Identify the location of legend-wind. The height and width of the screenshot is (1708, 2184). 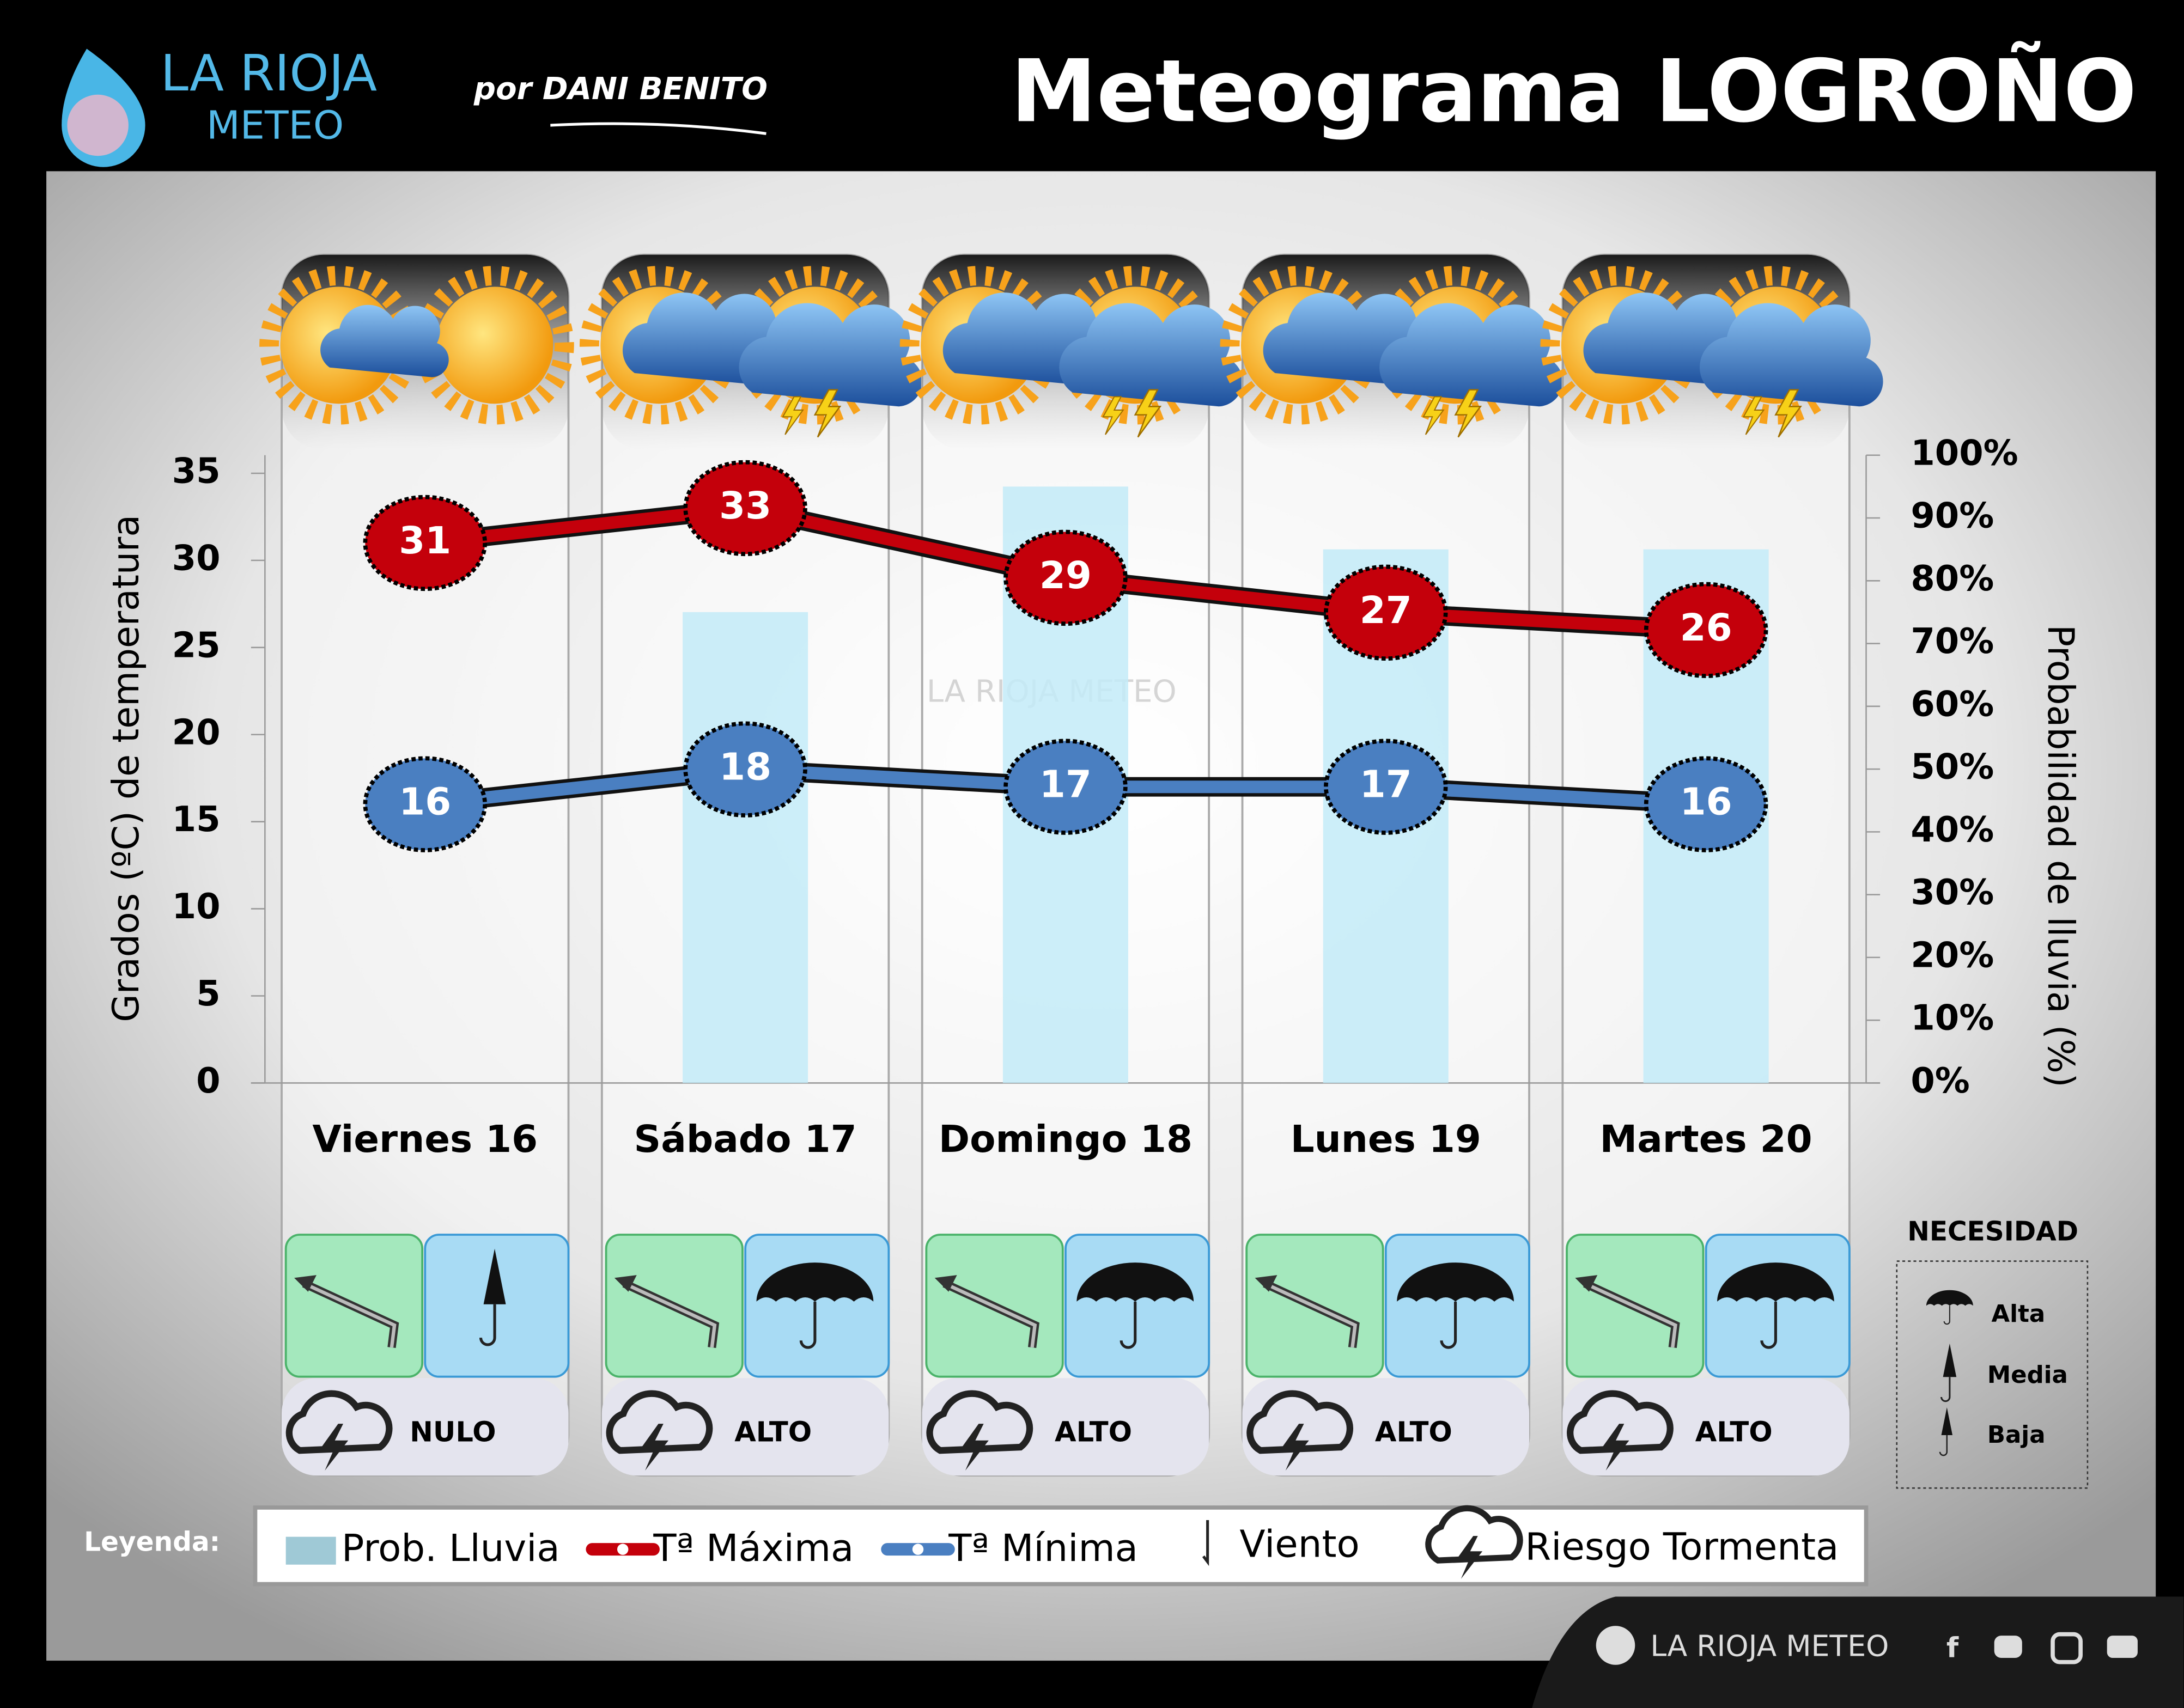
(1205, 1543).